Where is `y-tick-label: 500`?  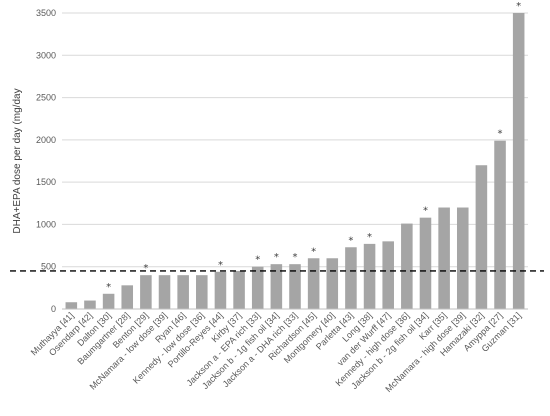
y-tick-label: 500 is located at coordinates (48, 267).